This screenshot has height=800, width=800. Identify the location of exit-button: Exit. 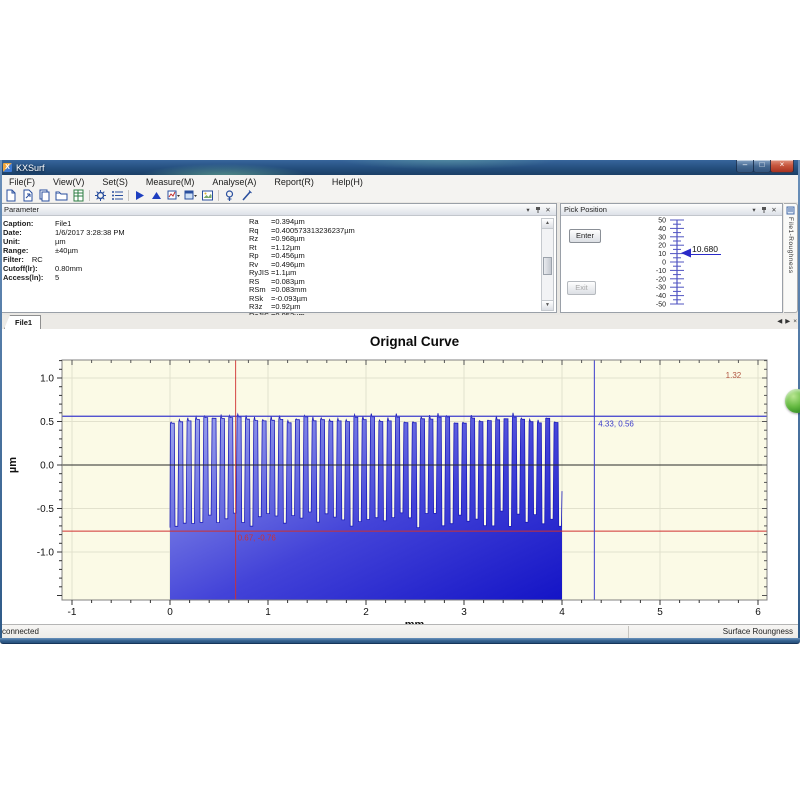
(581, 288).